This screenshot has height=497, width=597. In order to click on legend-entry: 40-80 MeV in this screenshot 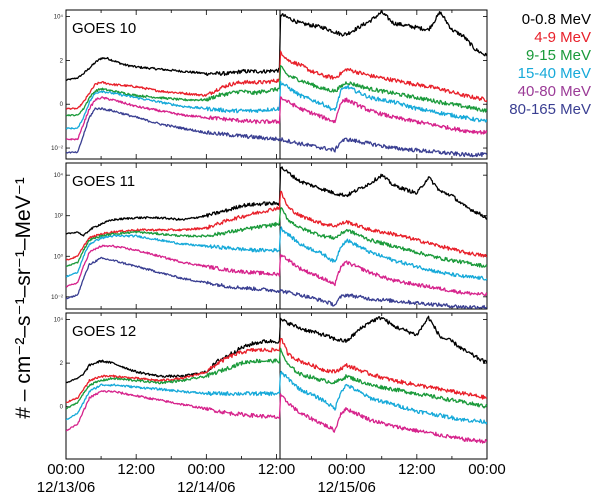, I will do `click(554, 91)`.